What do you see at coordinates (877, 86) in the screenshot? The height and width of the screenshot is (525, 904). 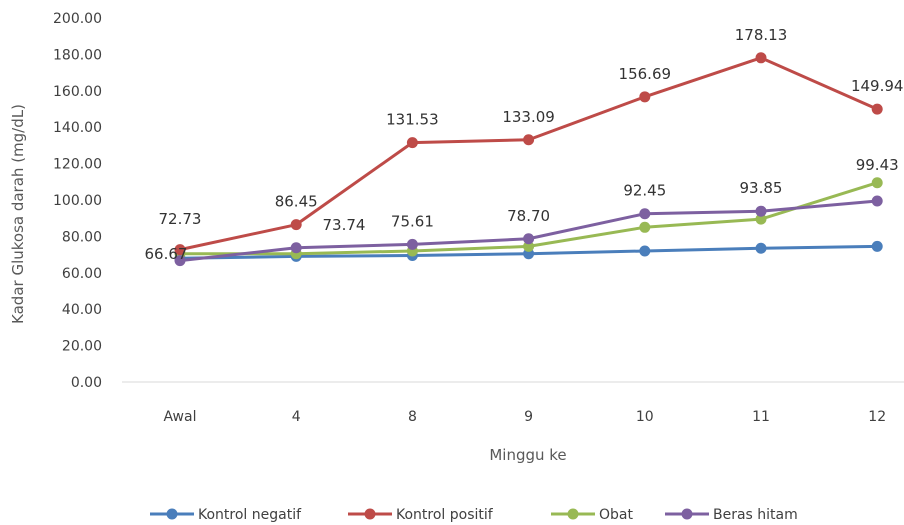 I see `data-label: 149.94` at bounding box center [877, 86].